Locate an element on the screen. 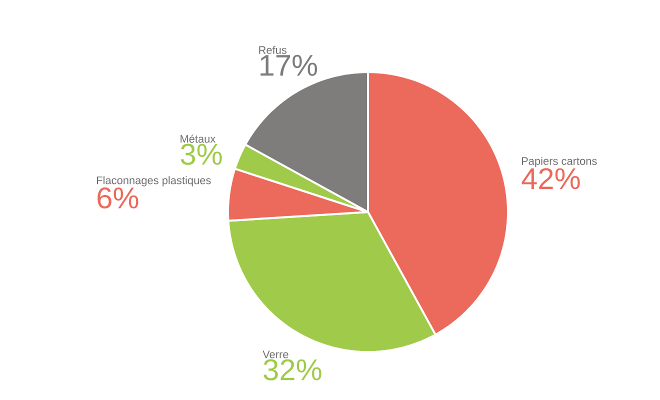 The width and height of the screenshot is (660, 400). slice-label: Verre is located at coordinates (275, 354).